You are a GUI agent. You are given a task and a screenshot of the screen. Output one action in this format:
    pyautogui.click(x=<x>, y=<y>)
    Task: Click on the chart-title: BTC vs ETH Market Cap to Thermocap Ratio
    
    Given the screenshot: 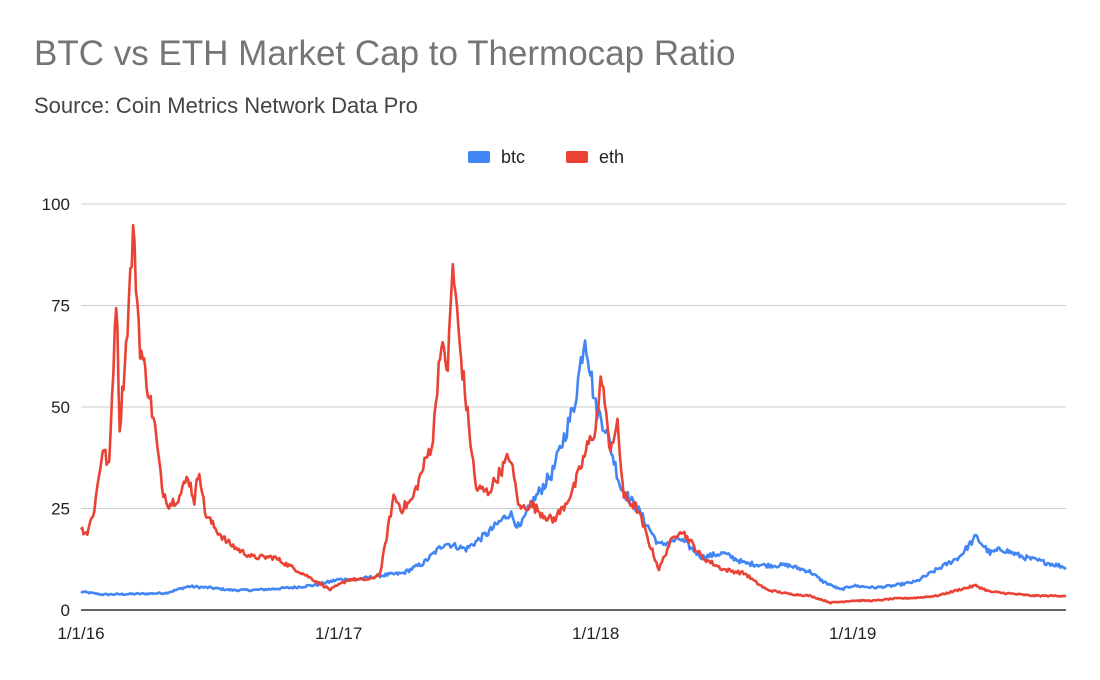 What is the action you would take?
    pyautogui.click(x=385, y=53)
    